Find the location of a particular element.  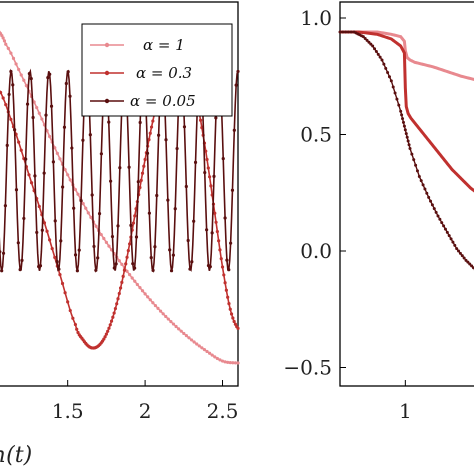

right-x-tick-label: 1 is located at coordinates (405, 411).